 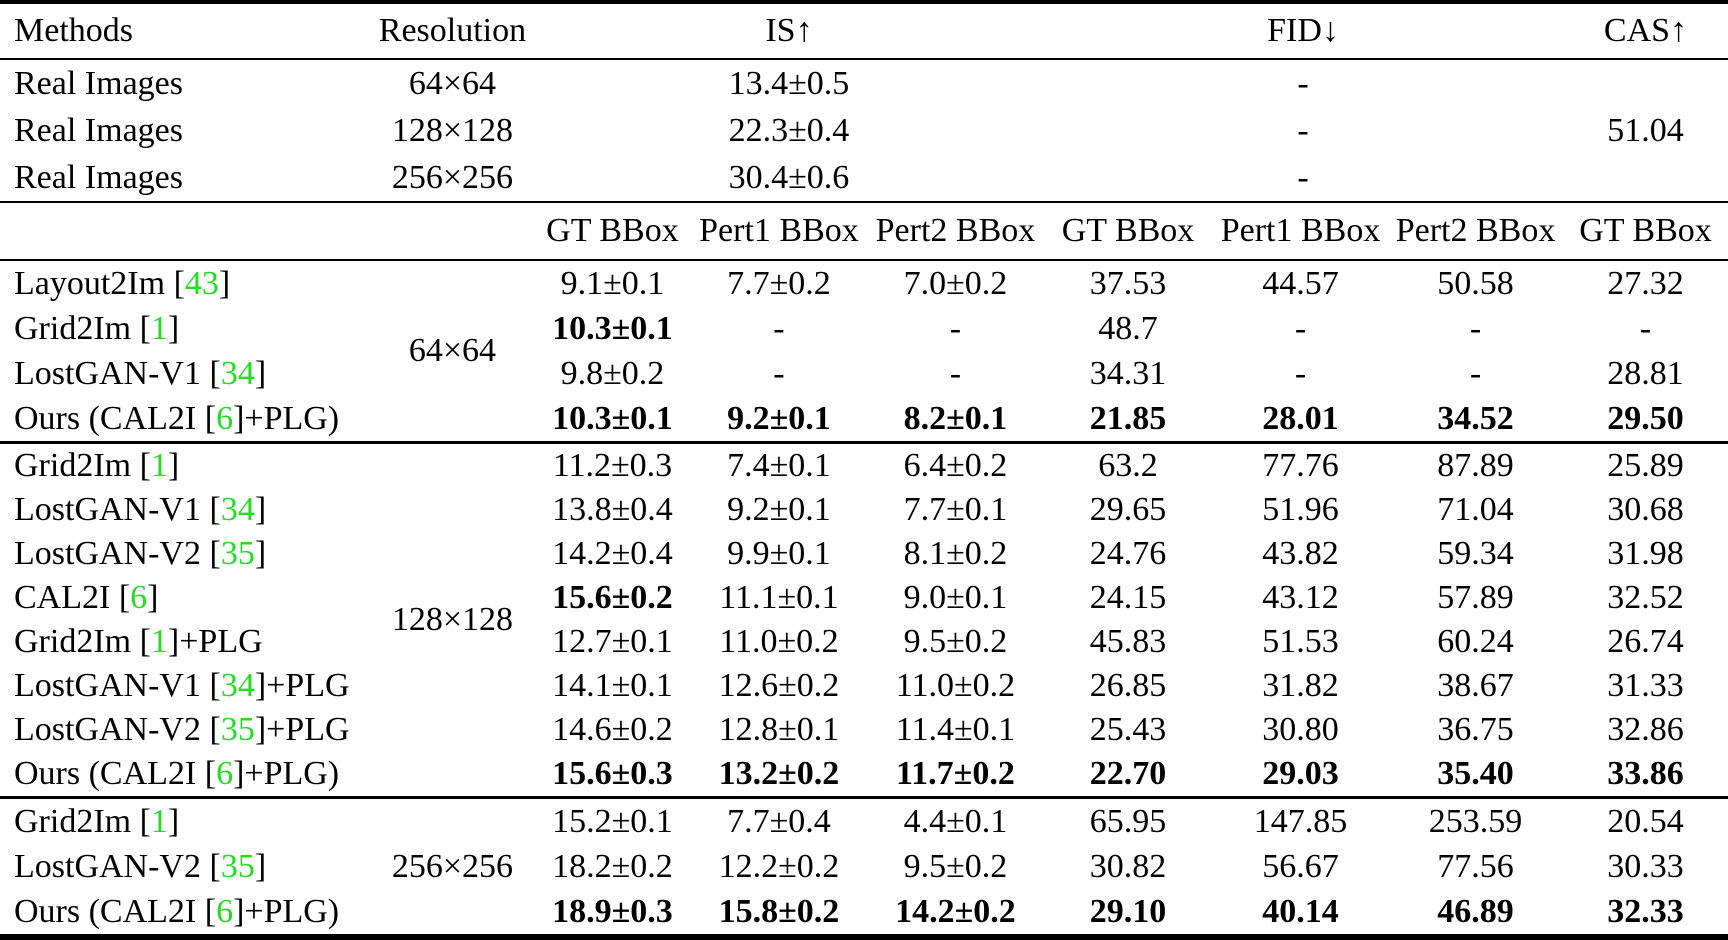 I want to click on fid-gt-value: 26.85, so click(x=1128, y=685).